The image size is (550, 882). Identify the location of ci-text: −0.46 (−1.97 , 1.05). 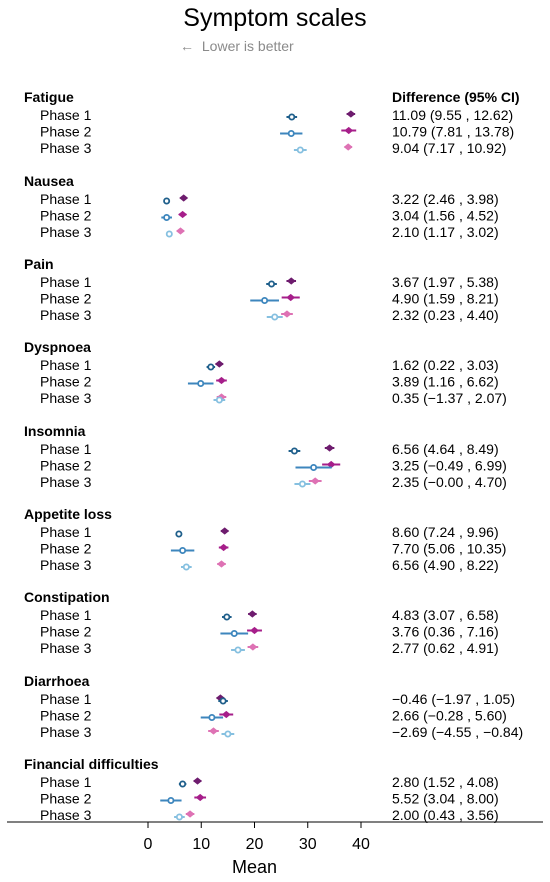
(453, 699).